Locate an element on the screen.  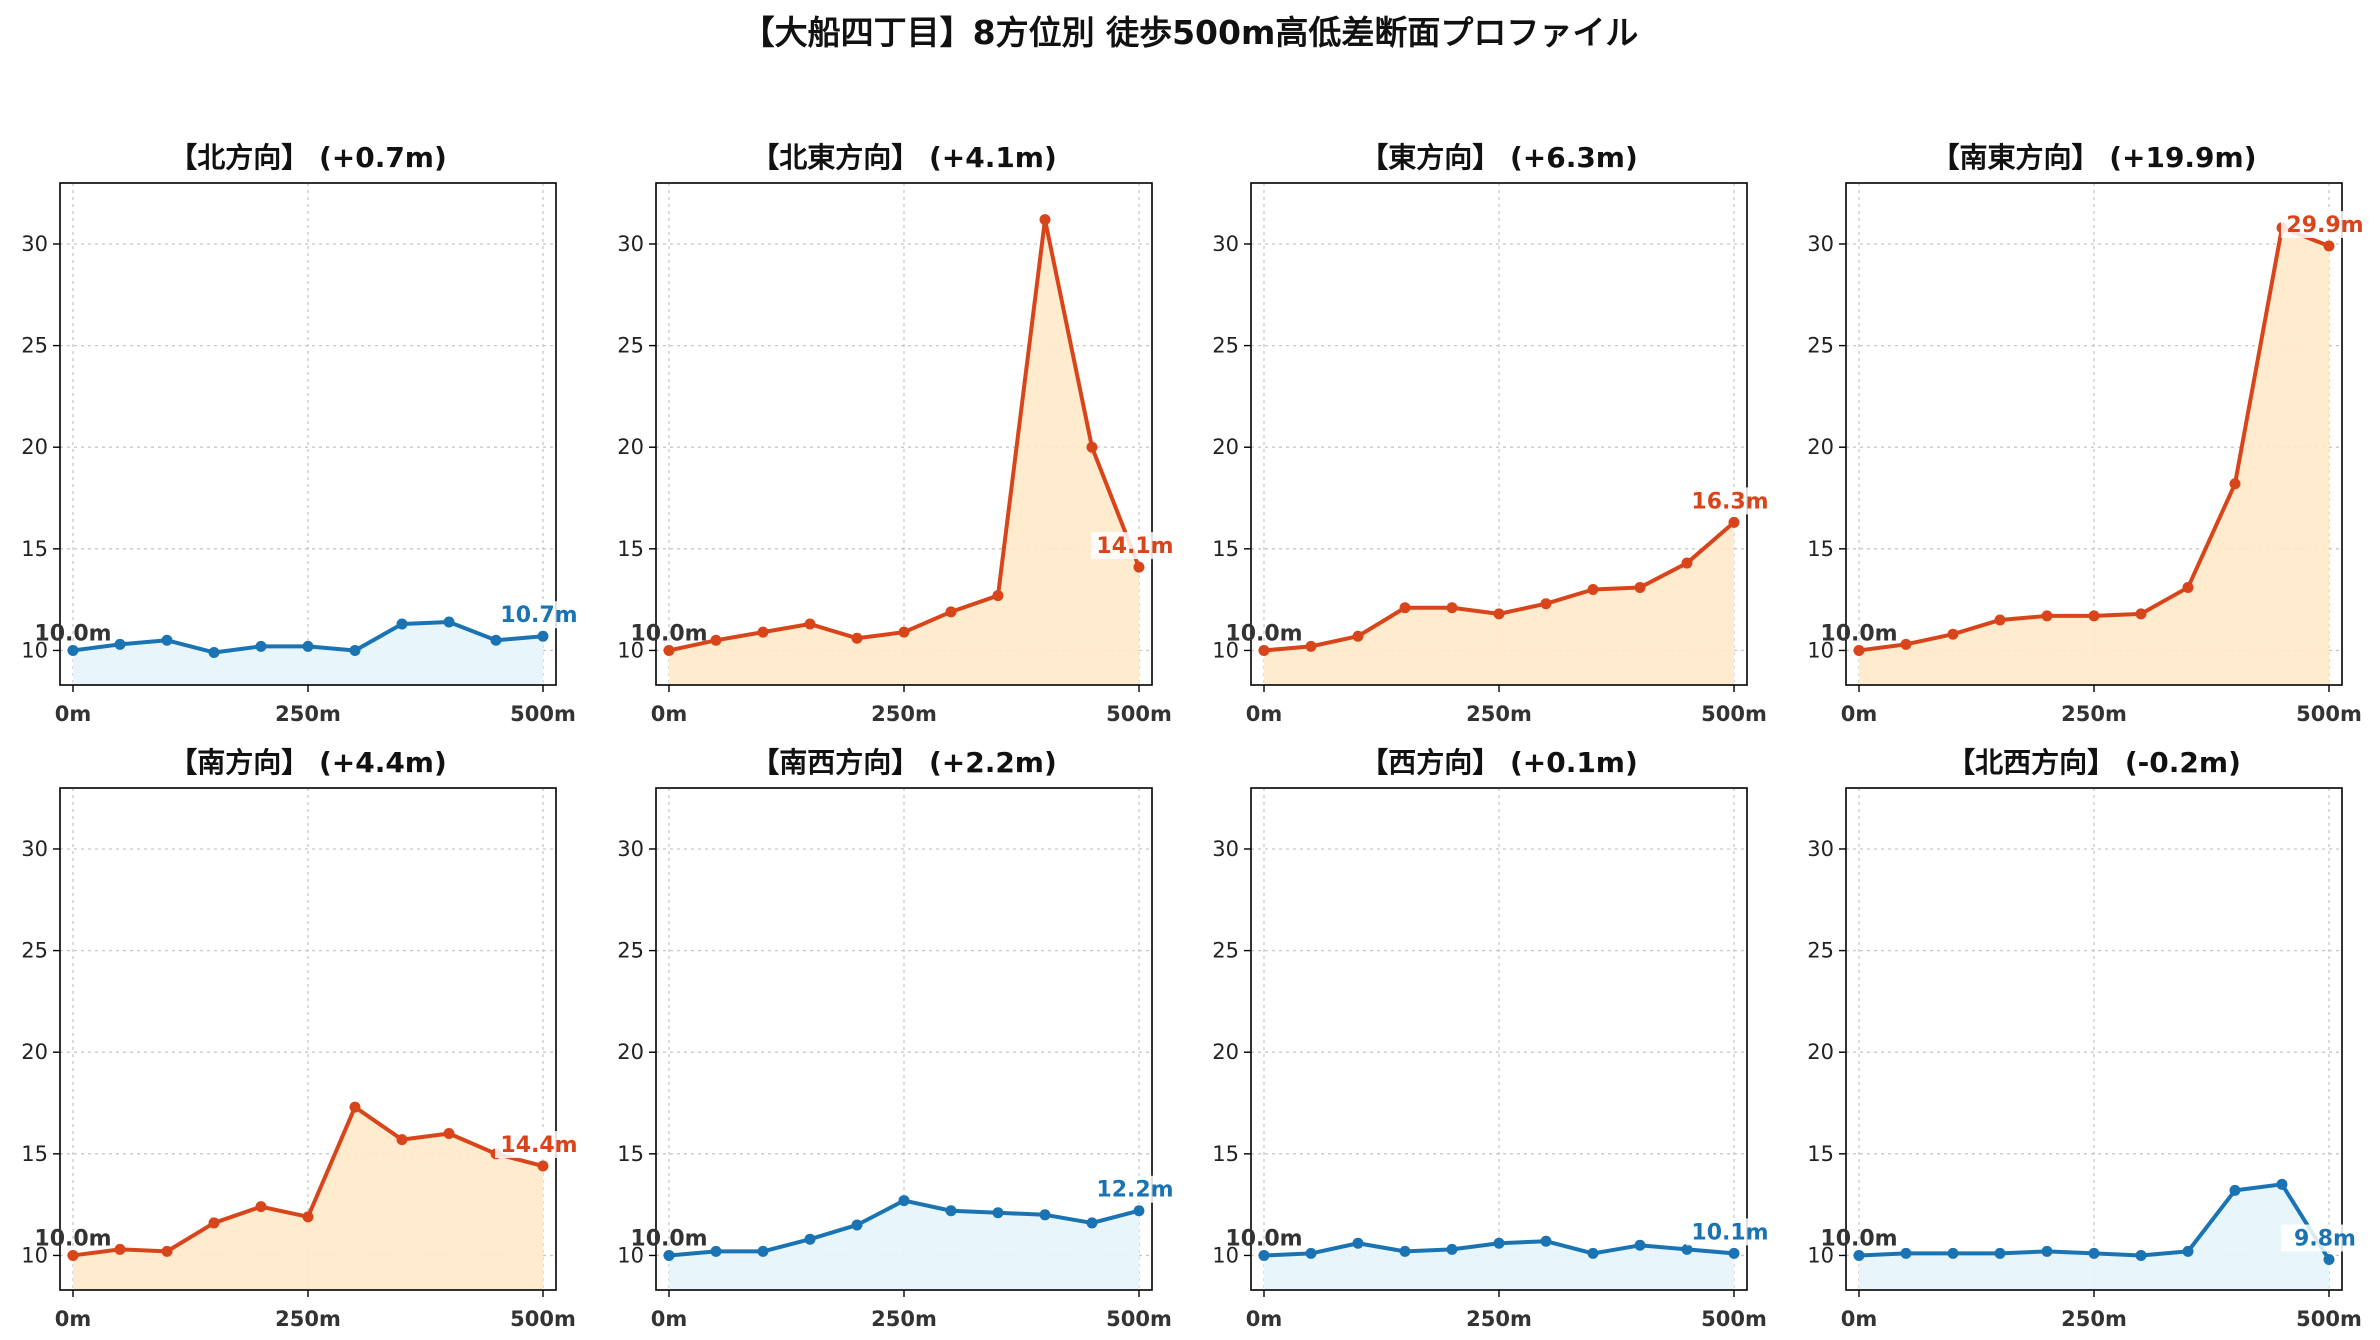
figure-title: 【大船四丁目】8方位別 徒歩500m高低差断面プロファイル is located at coordinates (1190, 32).